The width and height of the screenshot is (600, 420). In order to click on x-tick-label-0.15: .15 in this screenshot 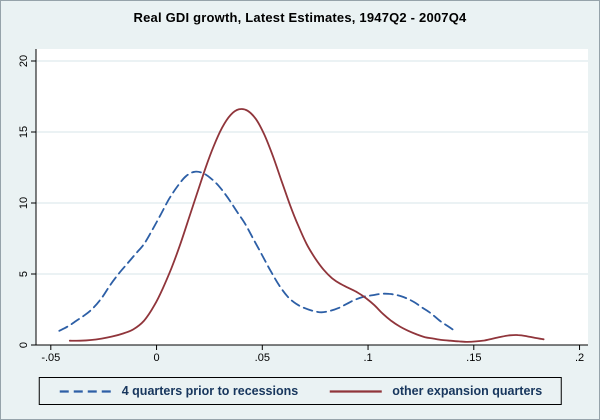, I will do `click(473, 358)`.